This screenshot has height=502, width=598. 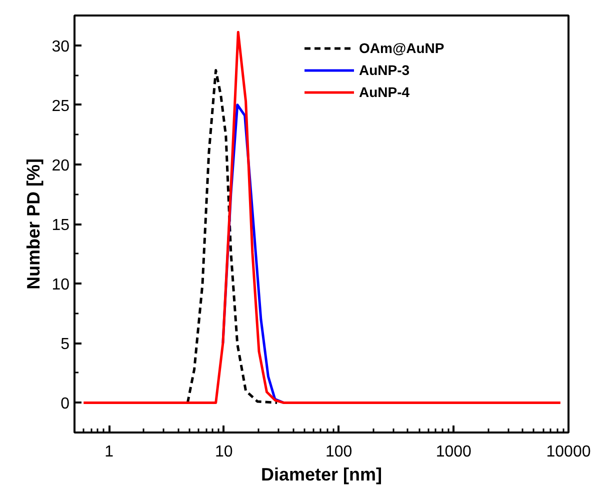 What do you see at coordinates (61, 225) in the screenshot?
I see `y-tick-label: 15` at bounding box center [61, 225].